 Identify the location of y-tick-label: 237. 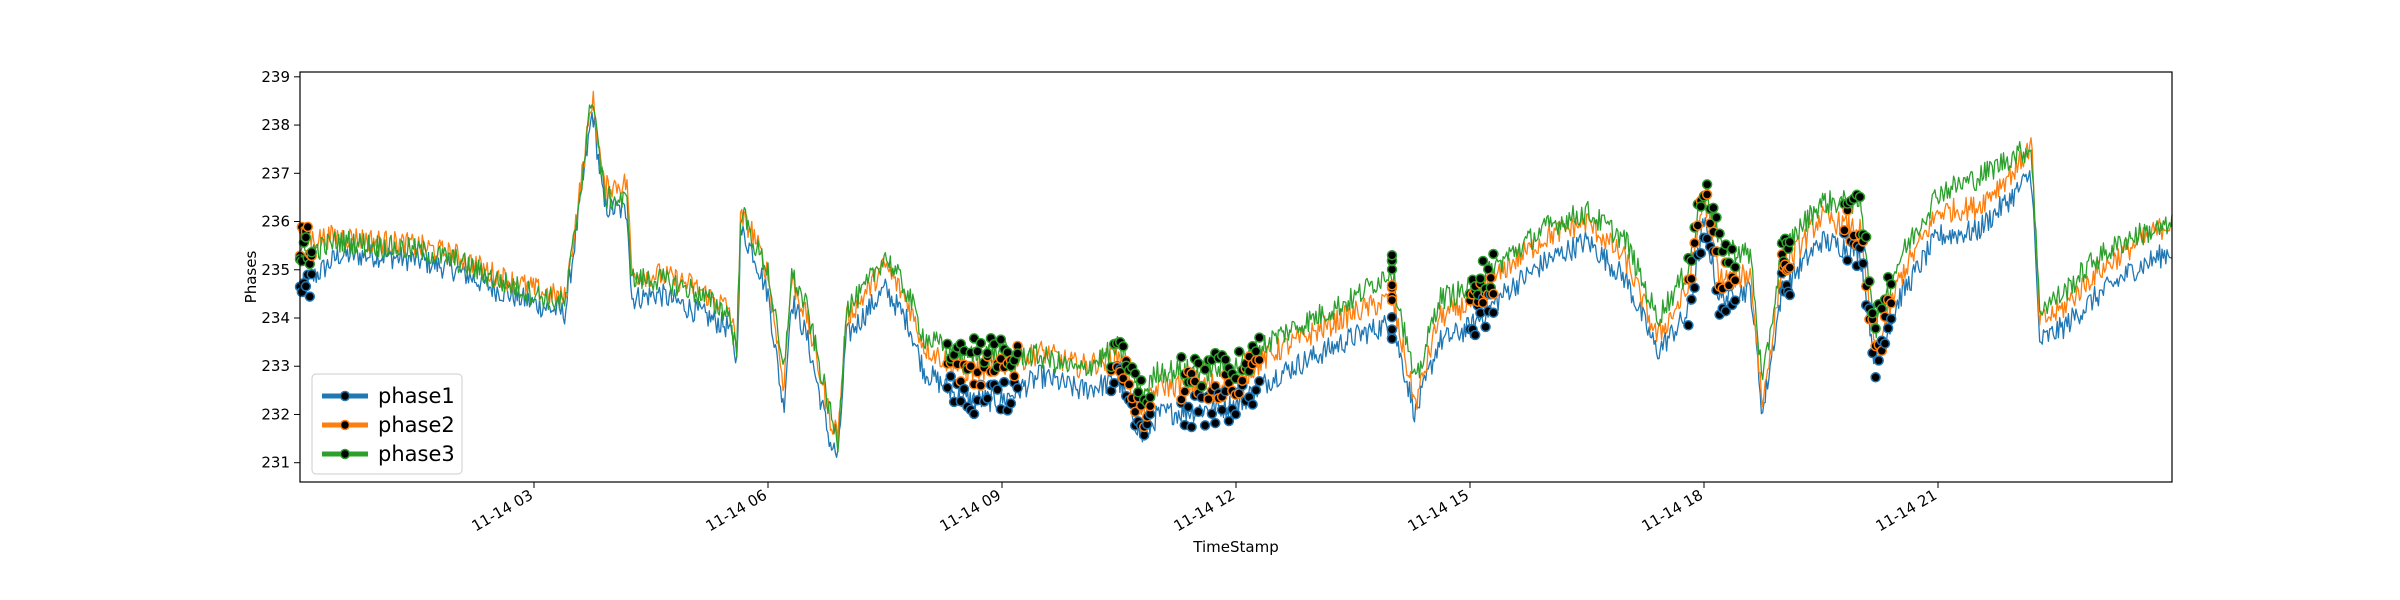
(275, 173).